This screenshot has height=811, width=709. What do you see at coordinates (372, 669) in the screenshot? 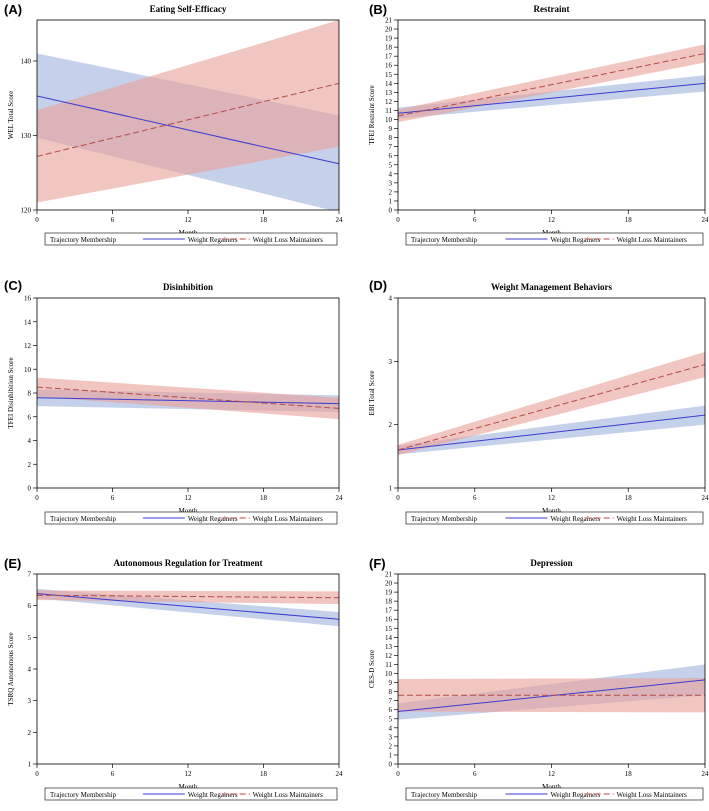
I see `y-axis-label: CES-D Score` at bounding box center [372, 669].